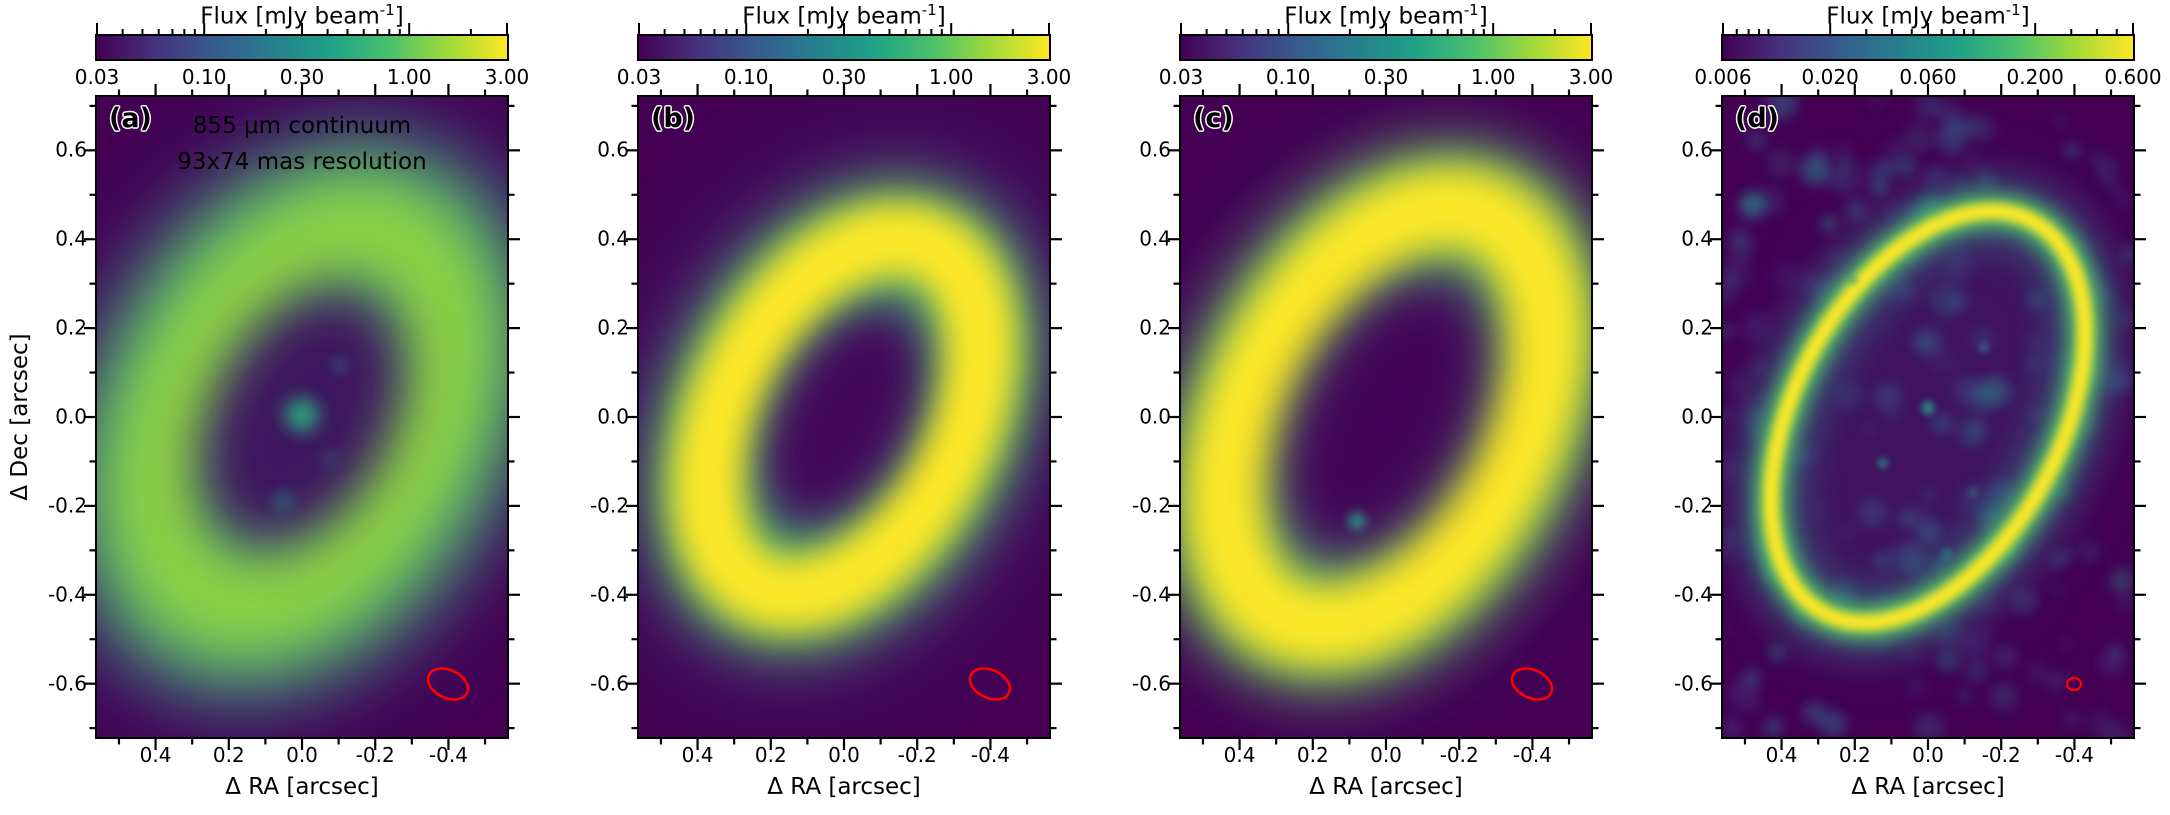  What do you see at coordinates (2133, 77) in the screenshot?
I see `colorbar-tick-label: 0.600` at bounding box center [2133, 77].